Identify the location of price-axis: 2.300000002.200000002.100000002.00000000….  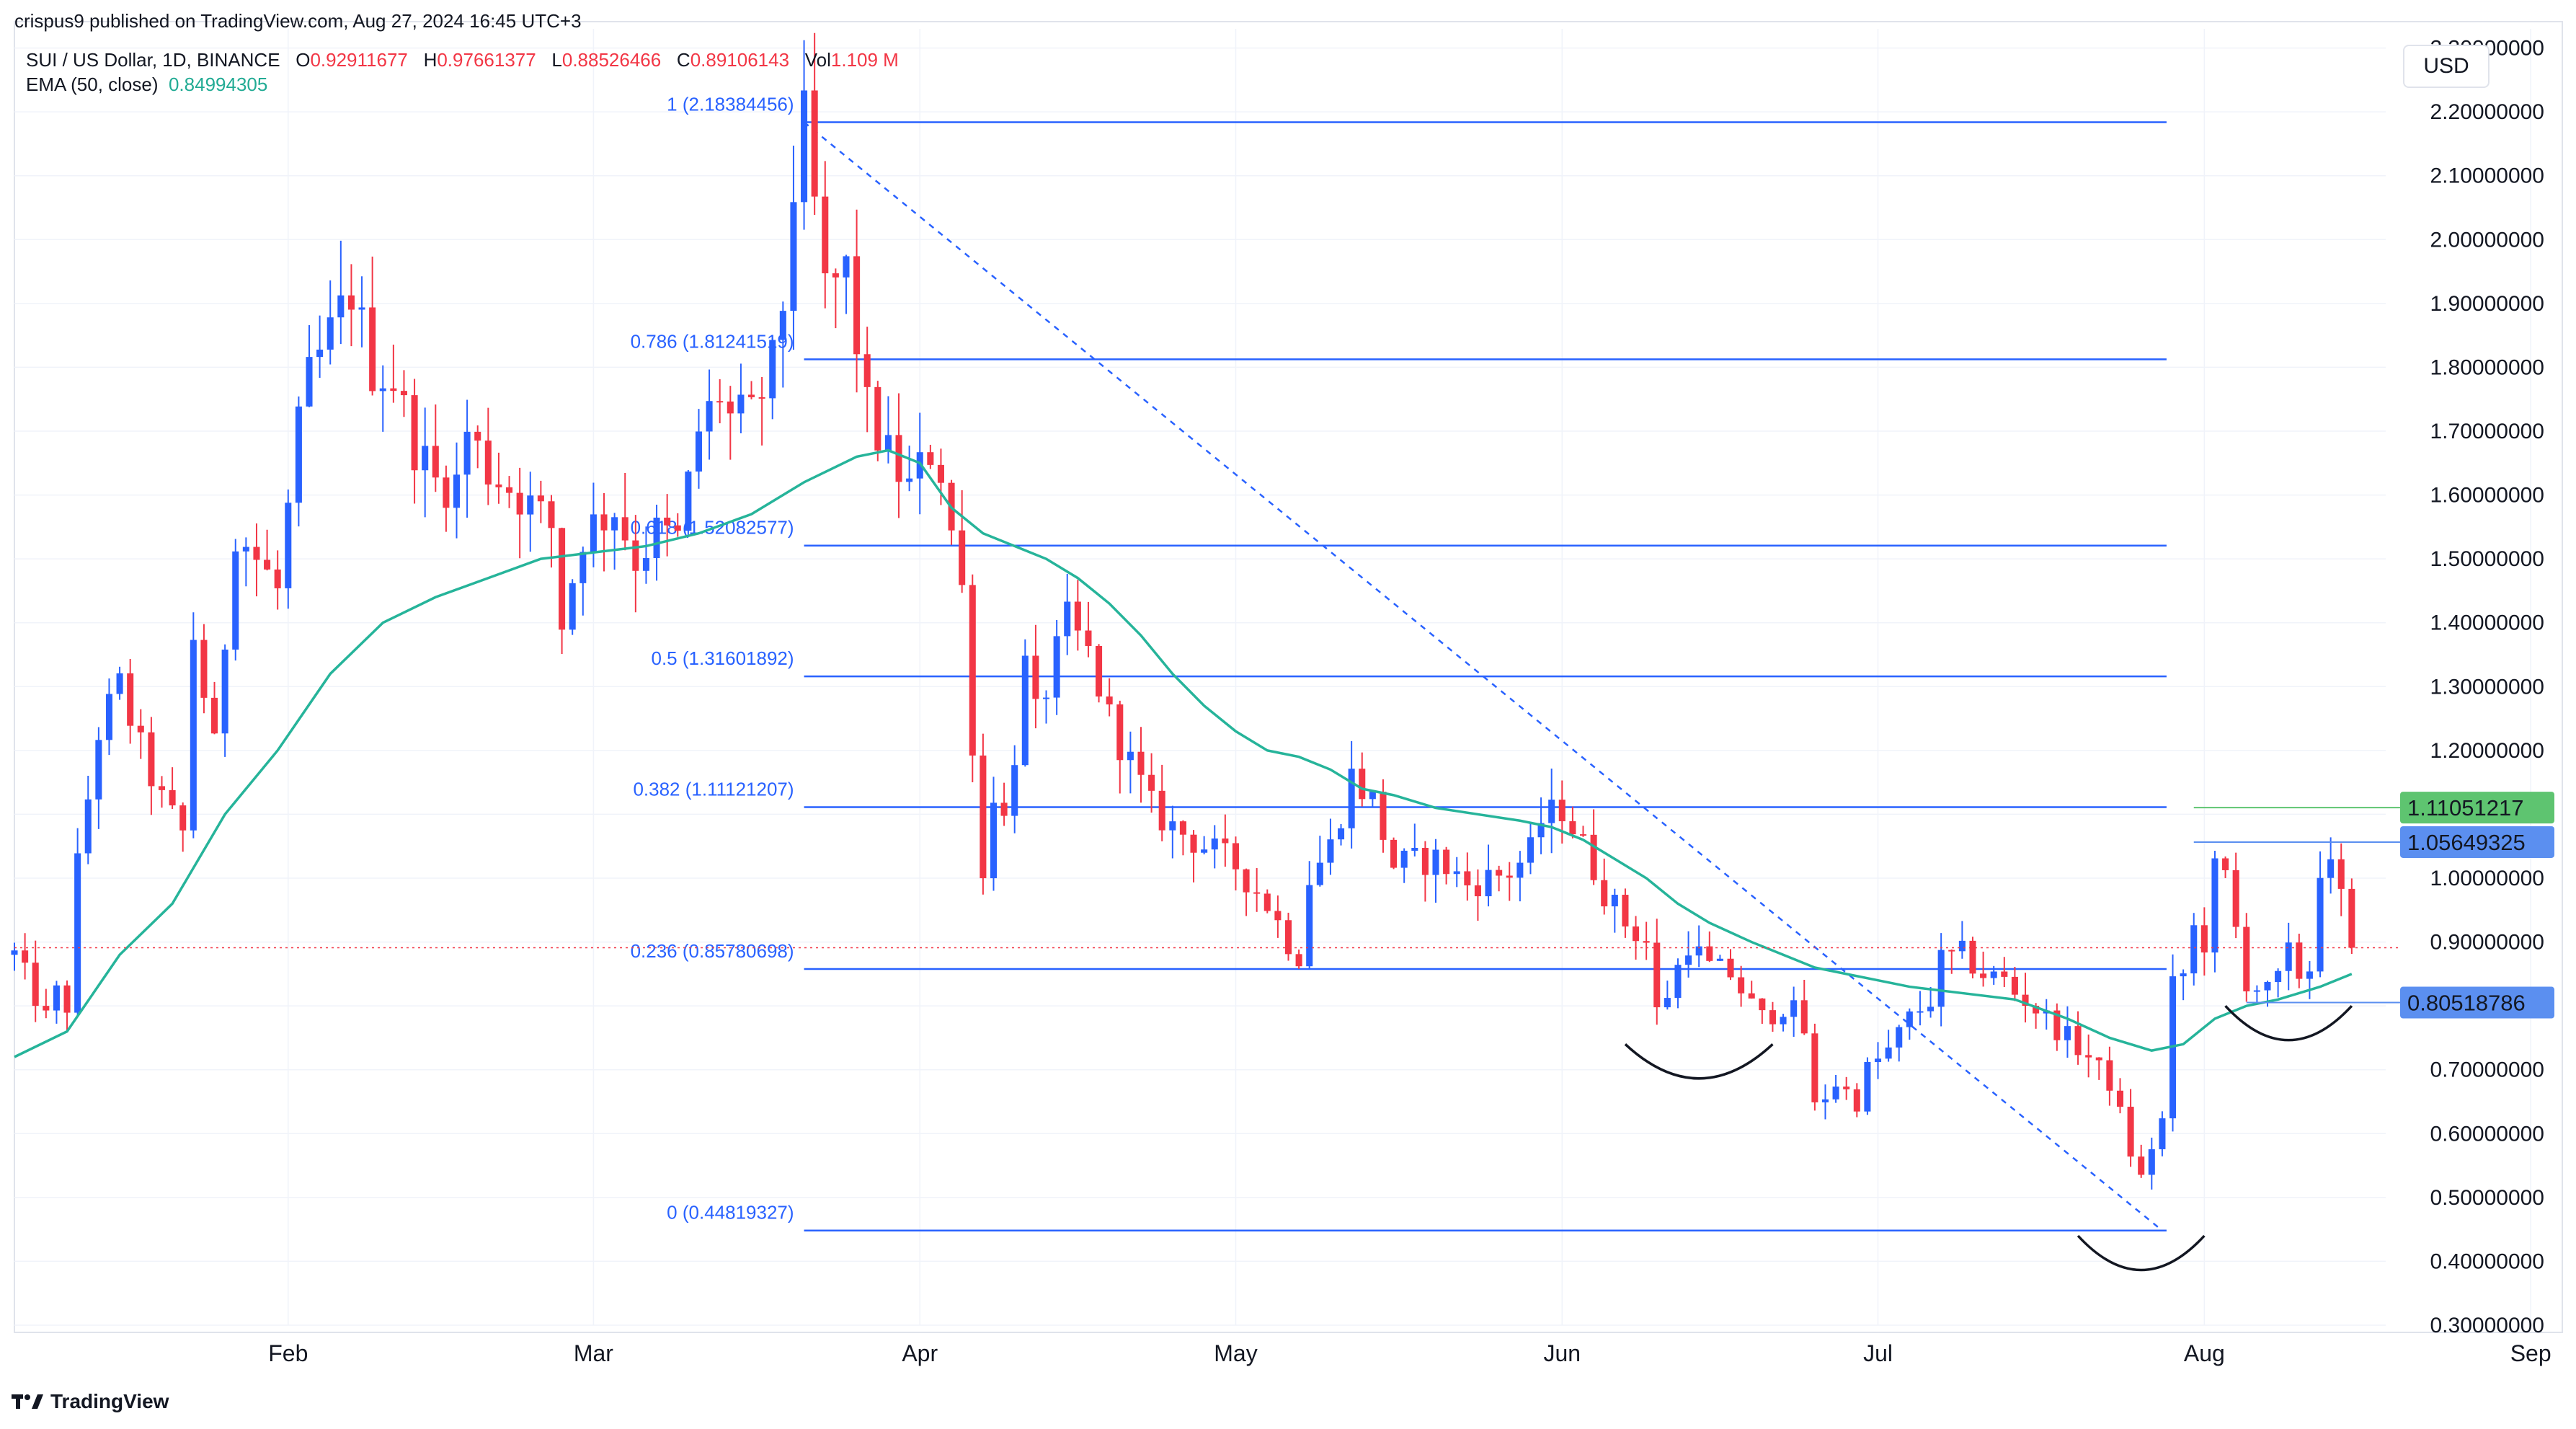
(2477, 687).